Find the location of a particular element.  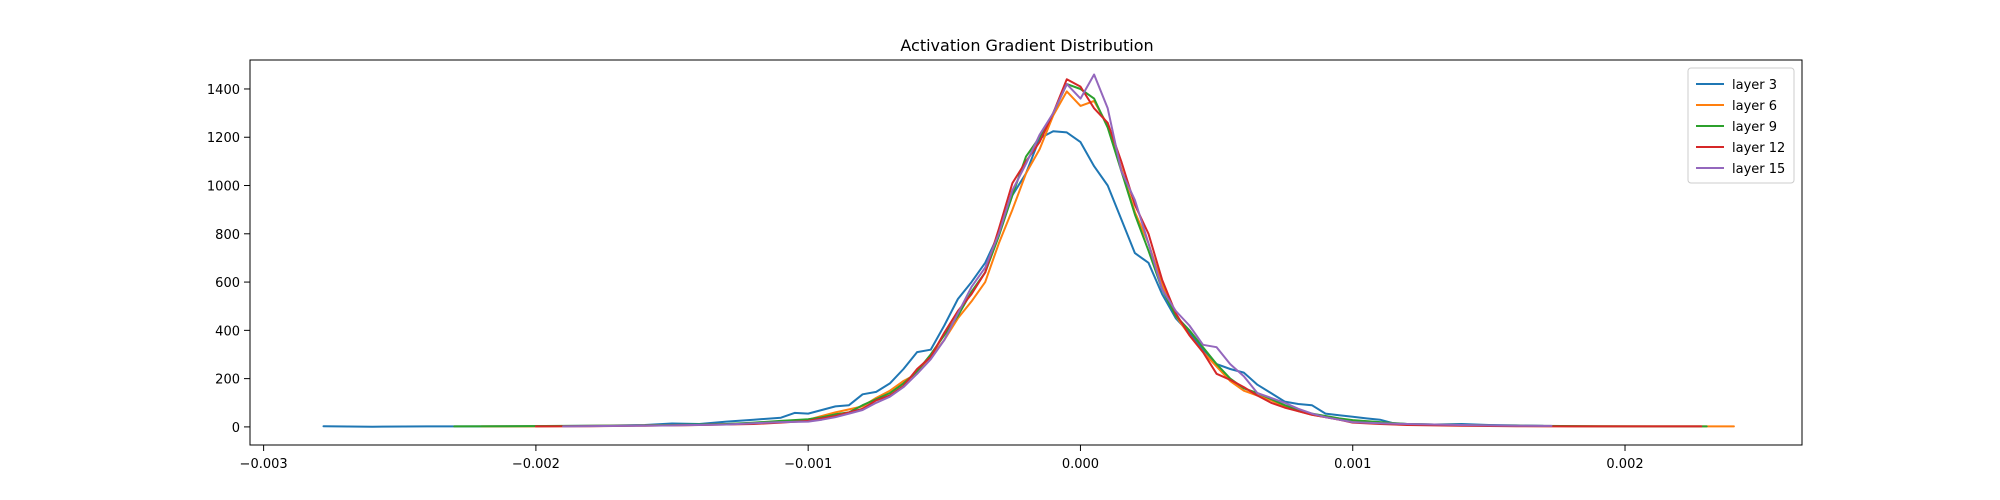

y-tick-label: 200 is located at coordinates (227, 380).